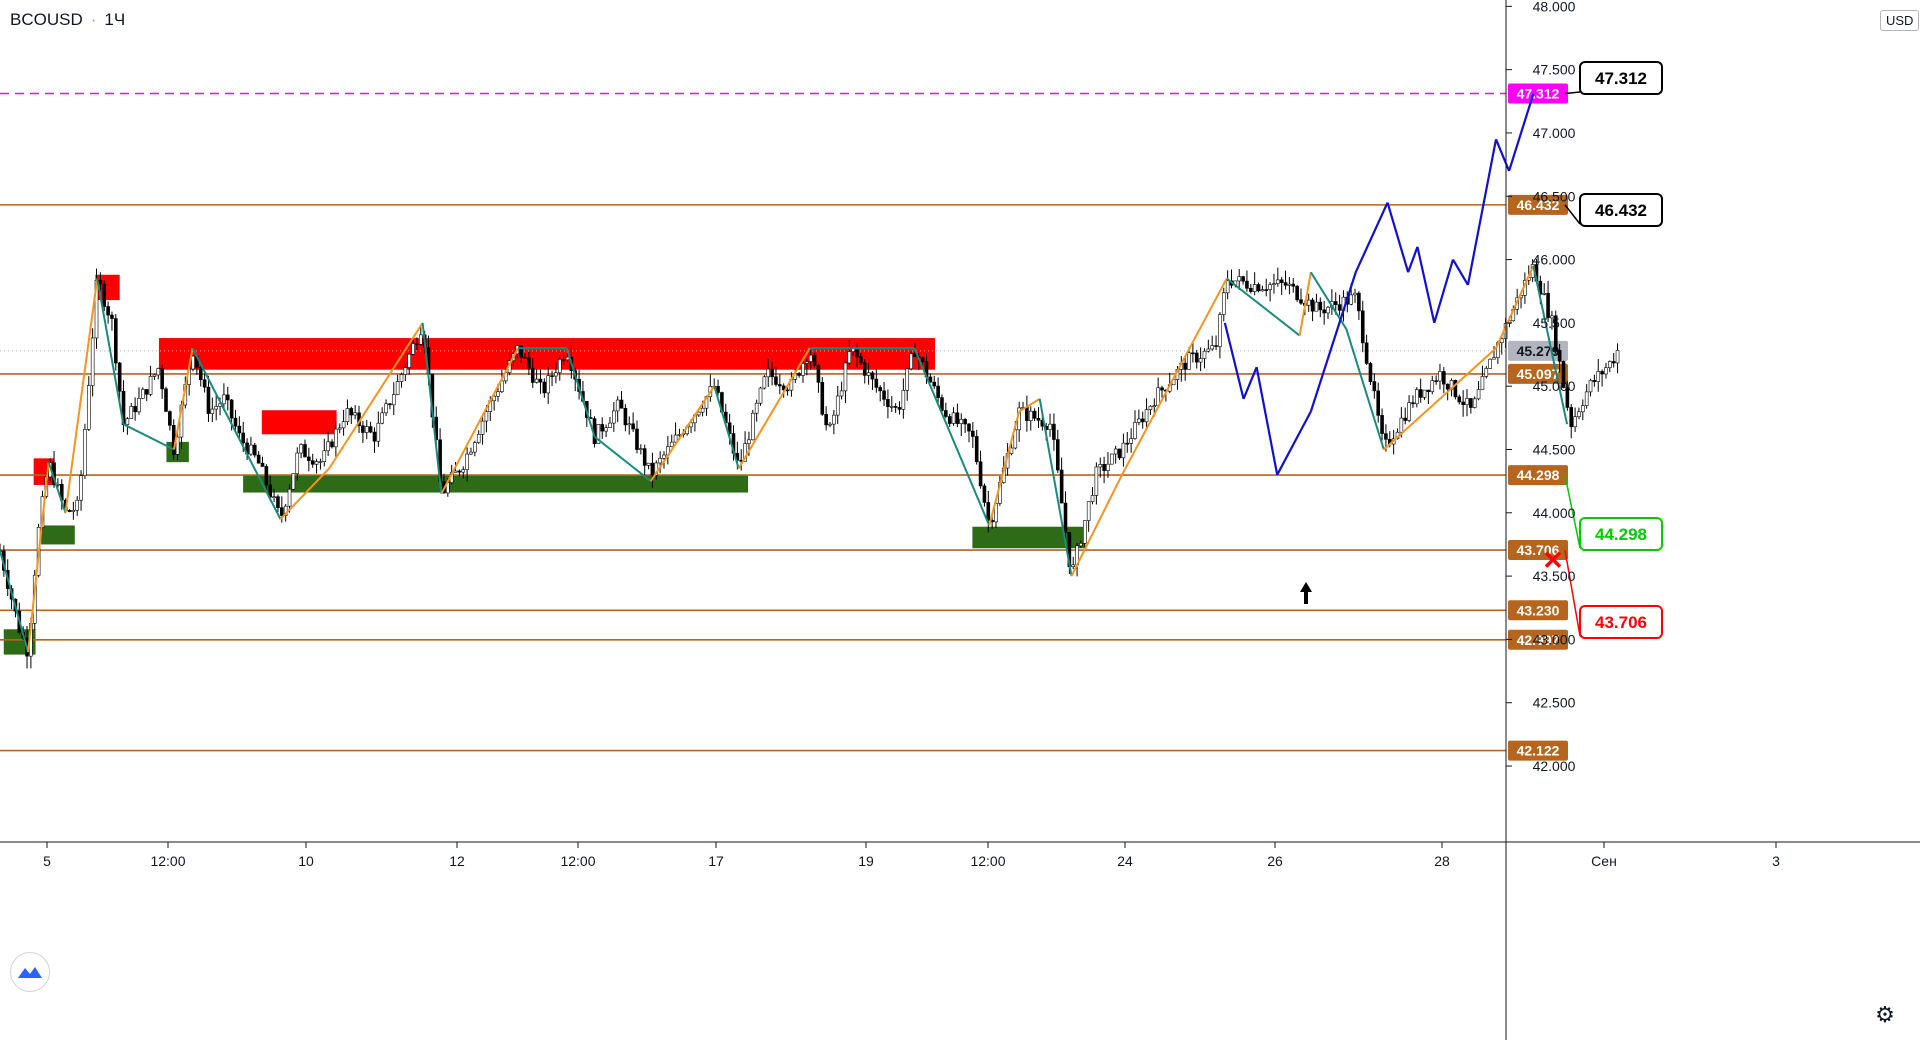  I want to click on symbol-name: BCOUSD, so click(46, 19).